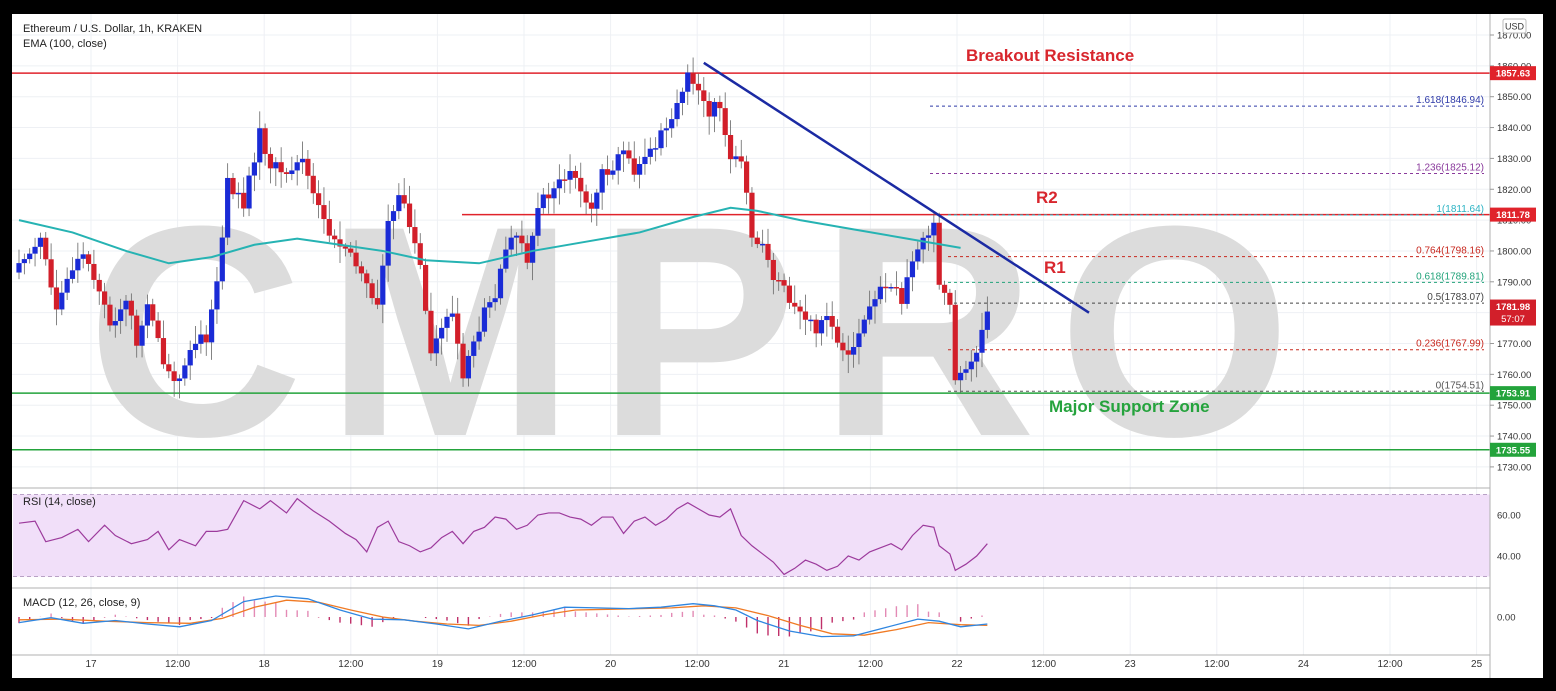 This screenshot has height=691, width=1556. What do you see at coordinates (81, 603) in the screenshot?
I see `macd-legend: MACD (12, 26, close, 9)` at bounding box center [81, 603].